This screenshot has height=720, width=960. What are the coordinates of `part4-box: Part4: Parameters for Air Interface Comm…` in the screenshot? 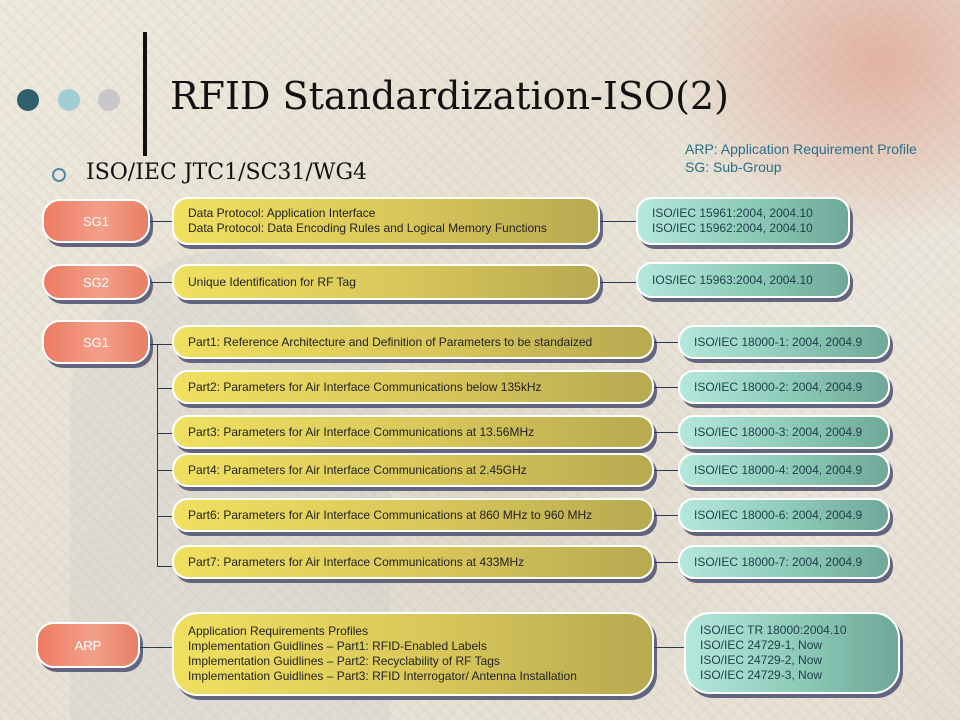 It's located at (413, 470).